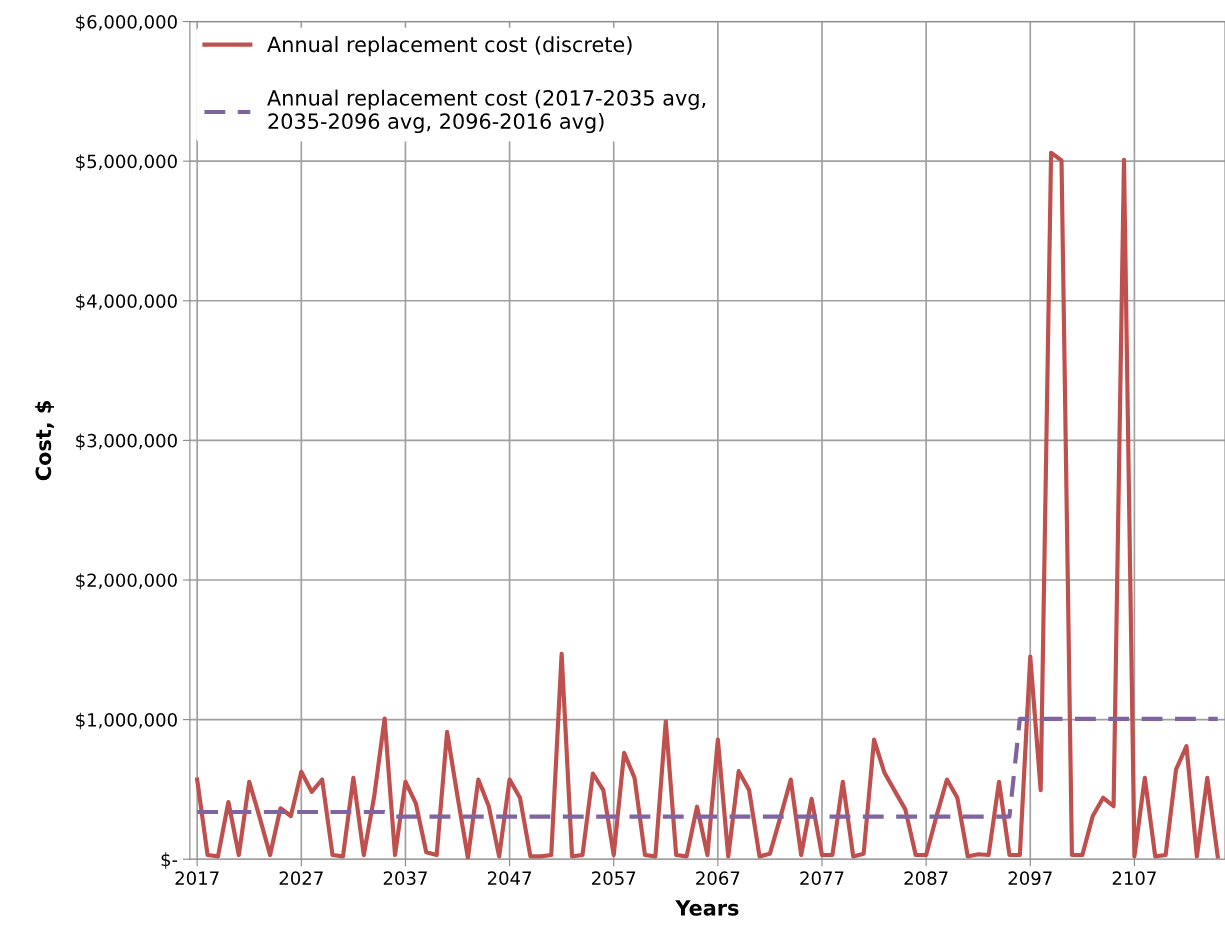  I want to click on x-tick-label: 2067, so click(718, 878).